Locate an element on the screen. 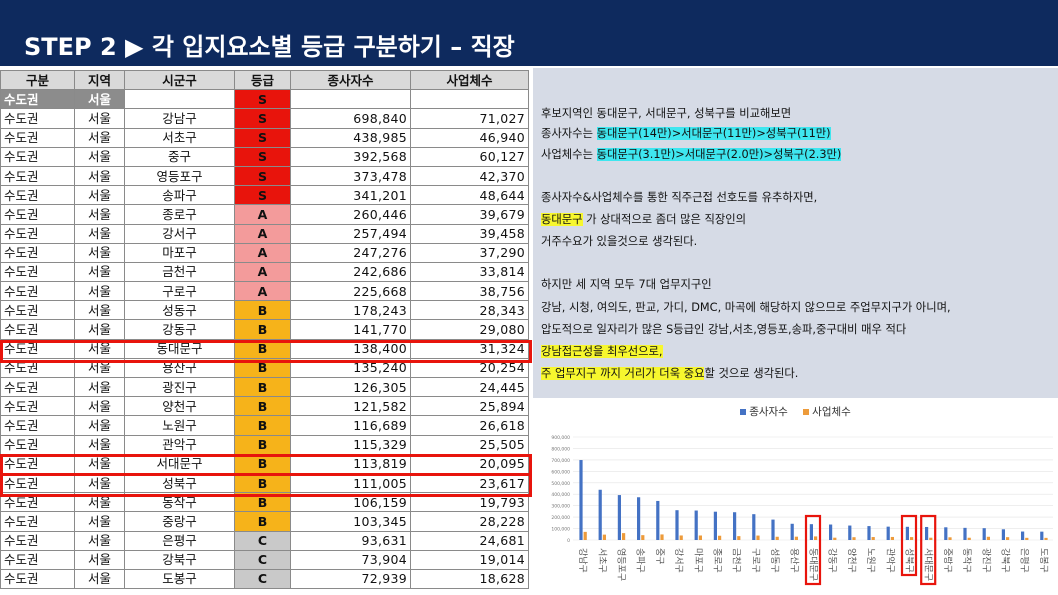 The width and height of the screenshot is (1058, 595). cell-workers: 392,568 is located at coordinates (350, 156).